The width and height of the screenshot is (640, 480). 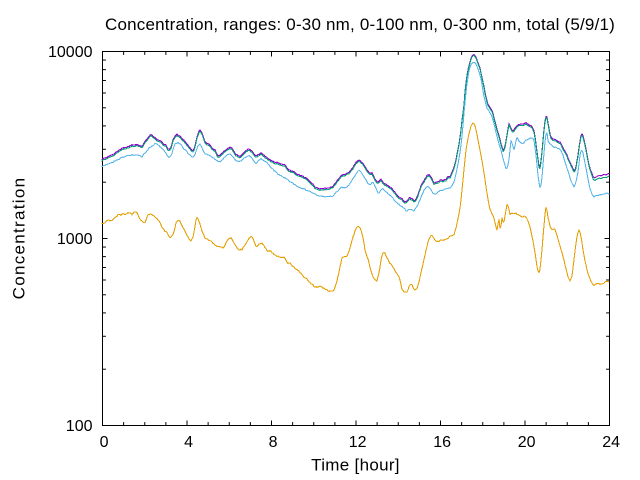 I want to click on svg-text: 12, so click(x=358, y=442).